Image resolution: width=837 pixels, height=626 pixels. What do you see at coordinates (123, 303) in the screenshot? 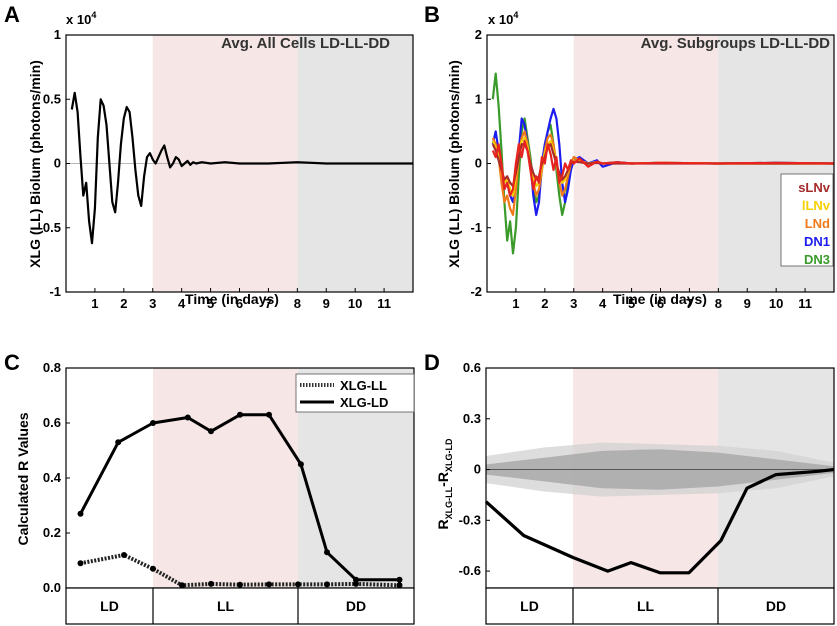
I see `panelA-xtick-label-1: 2` at bounding box center [123, 303].